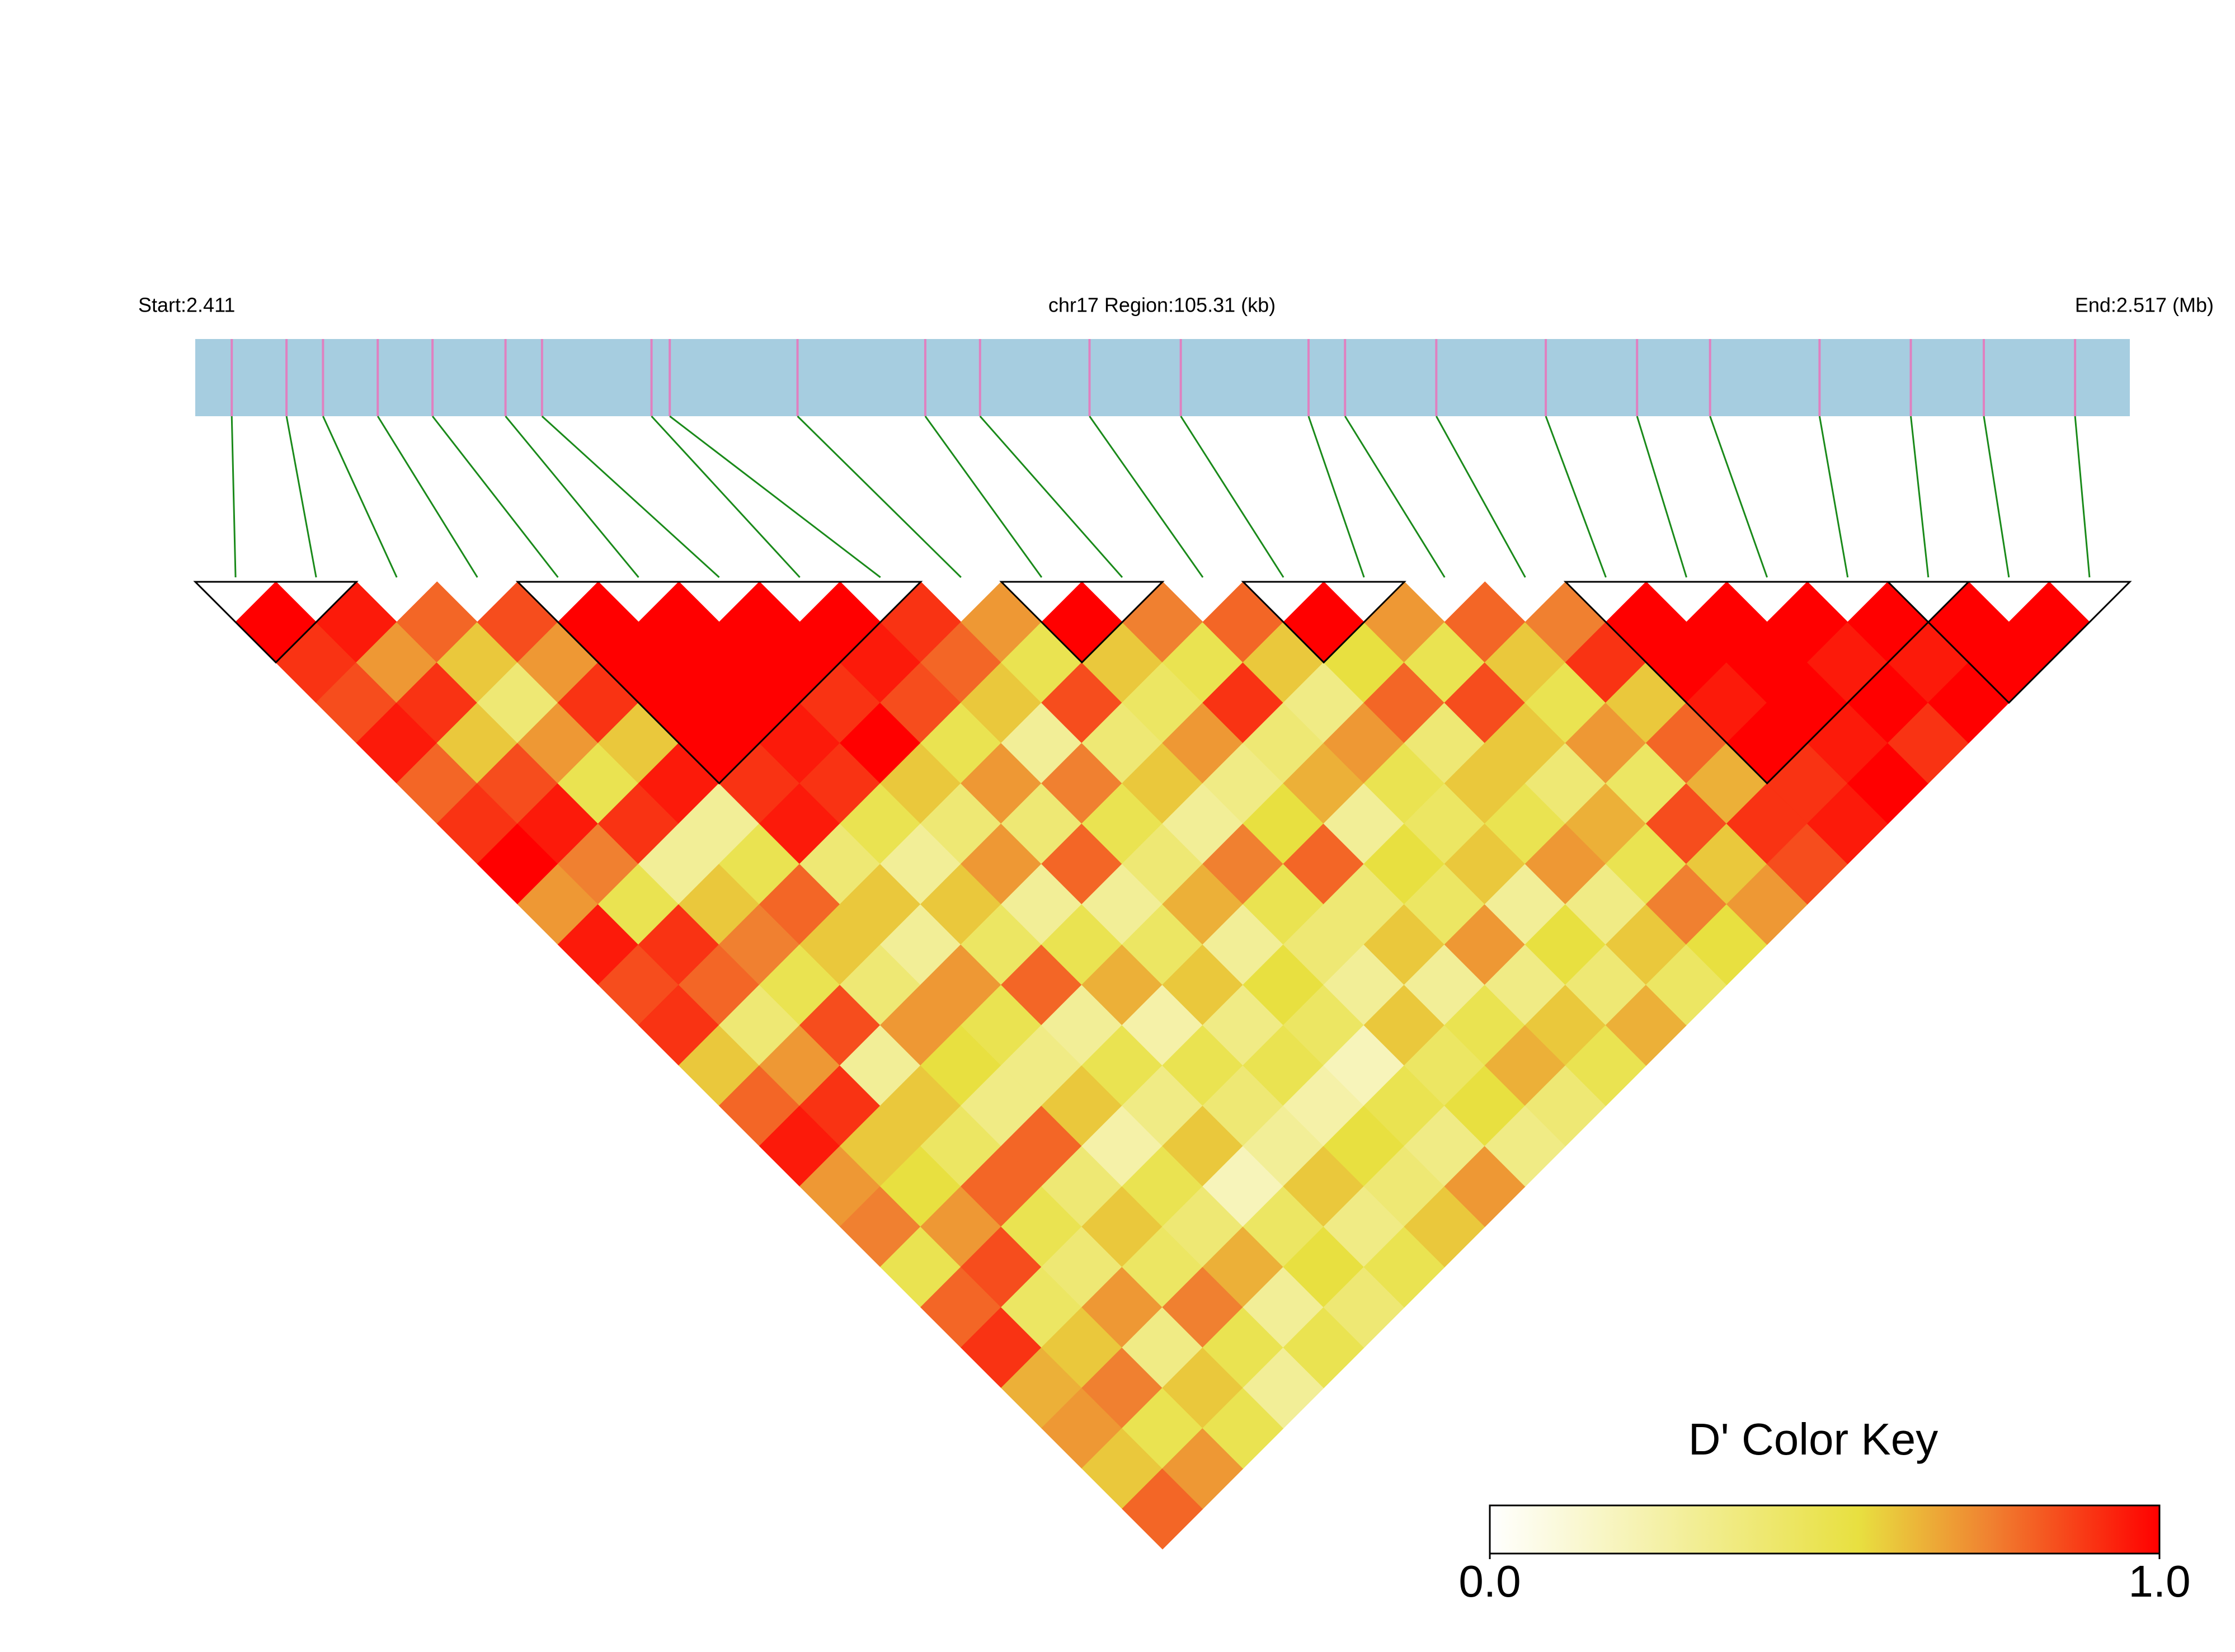 The height and width of the screenshot is (1652, 2235). Describe the element at coordinates (1489, 1581) in the screenshot. I see `key-tick-label: 0.0` at that location.